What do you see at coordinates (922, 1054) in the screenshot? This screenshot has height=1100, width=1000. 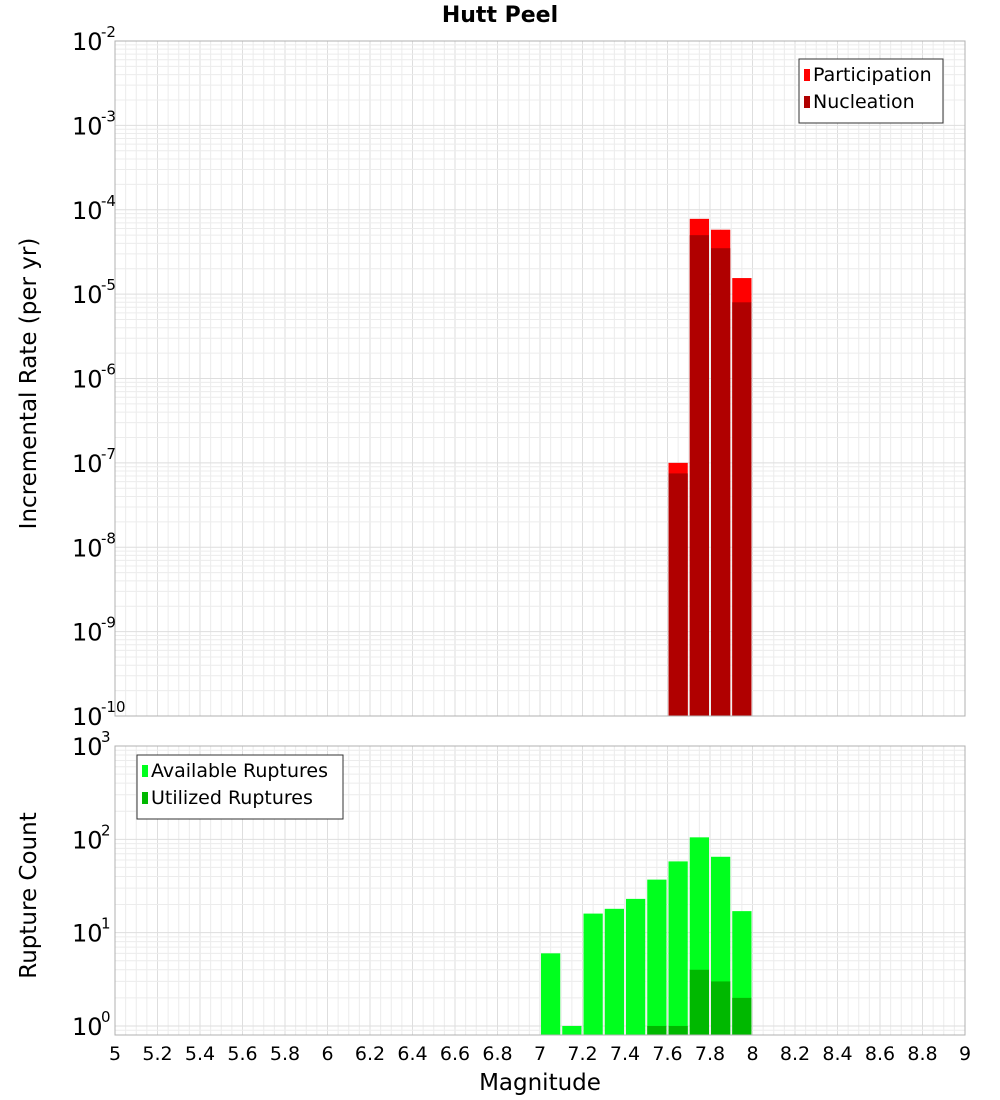 I see `x-tick-label: 8.8` at bounding box center [922, 1054].